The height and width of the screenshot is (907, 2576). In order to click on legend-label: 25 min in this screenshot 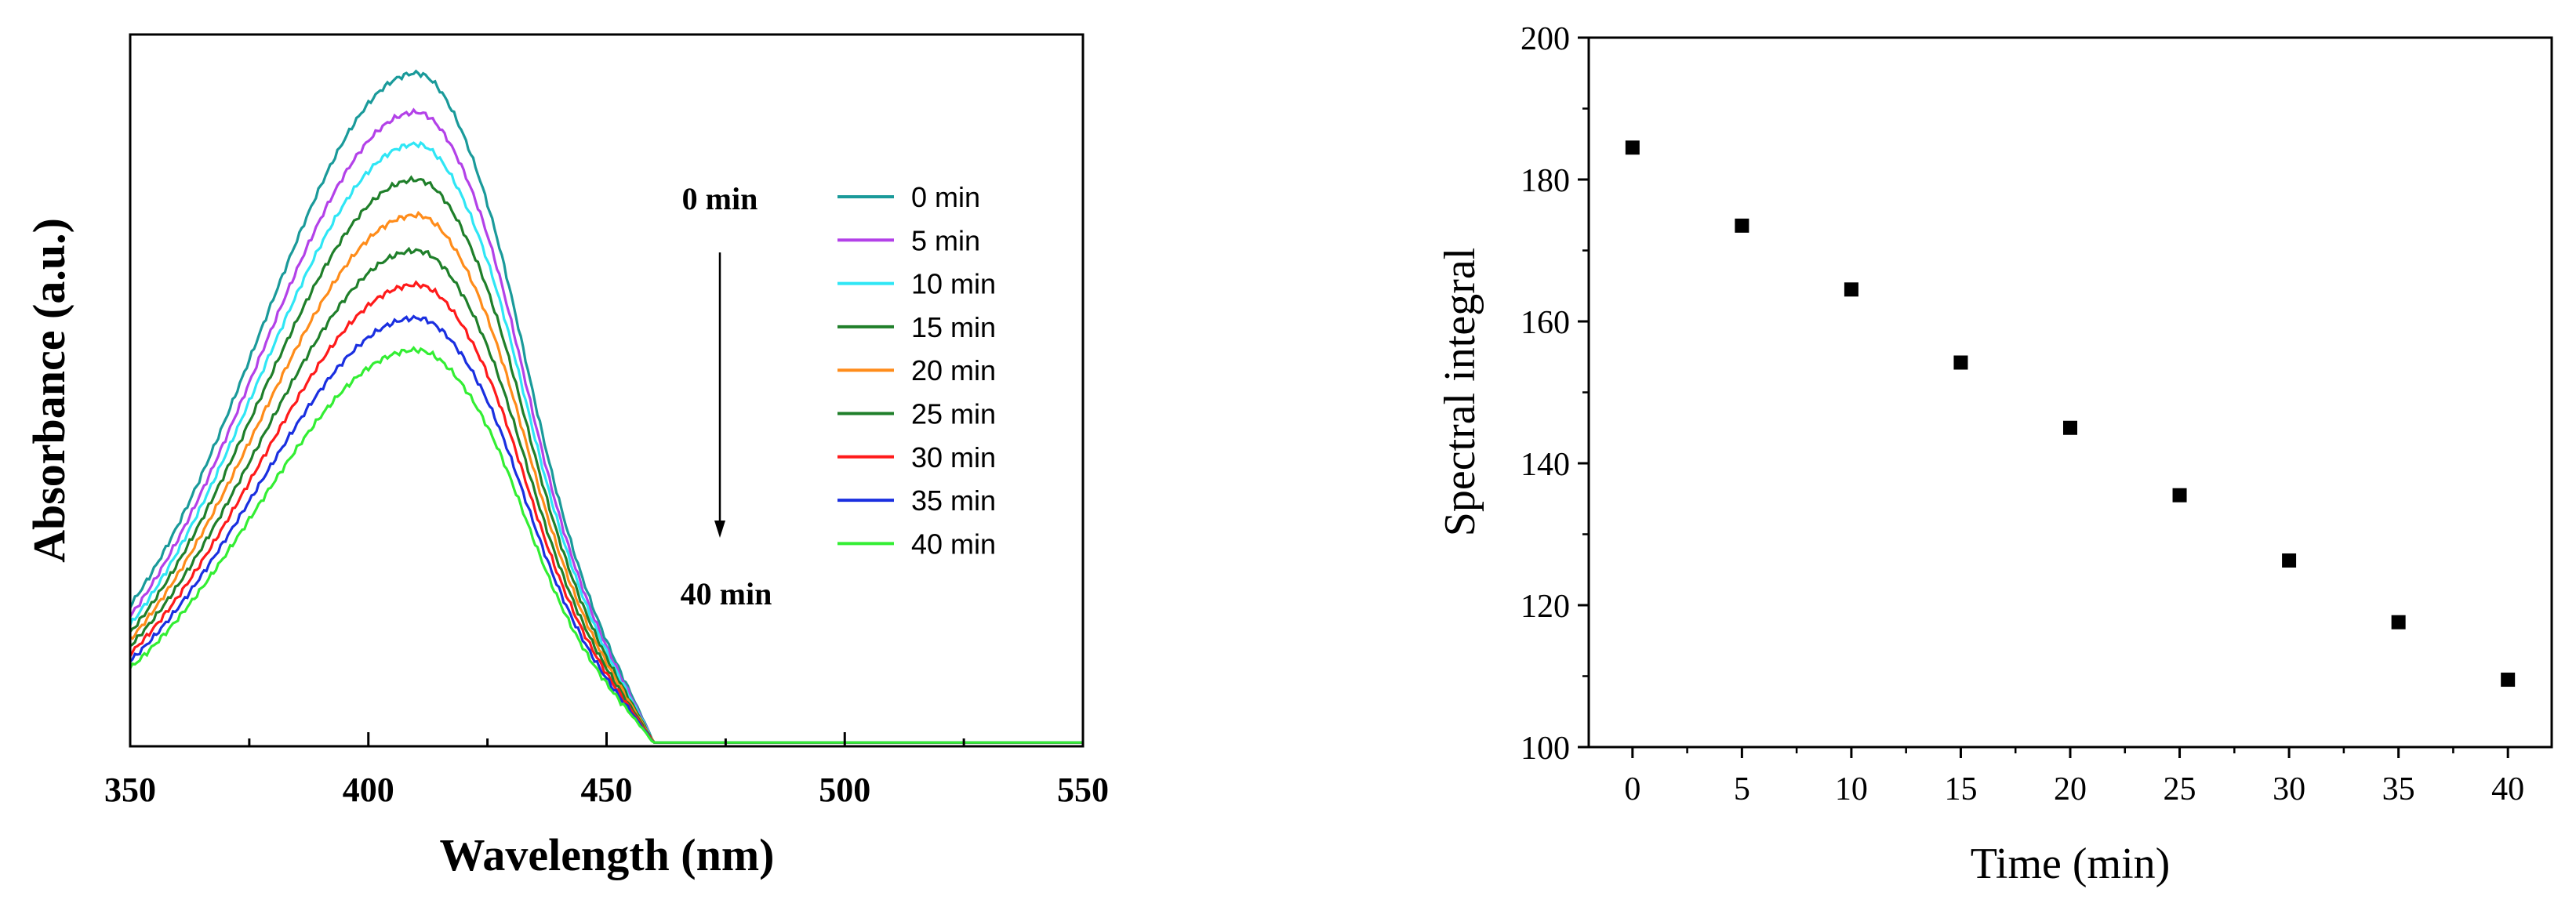, I will do `click(953, 414)`.